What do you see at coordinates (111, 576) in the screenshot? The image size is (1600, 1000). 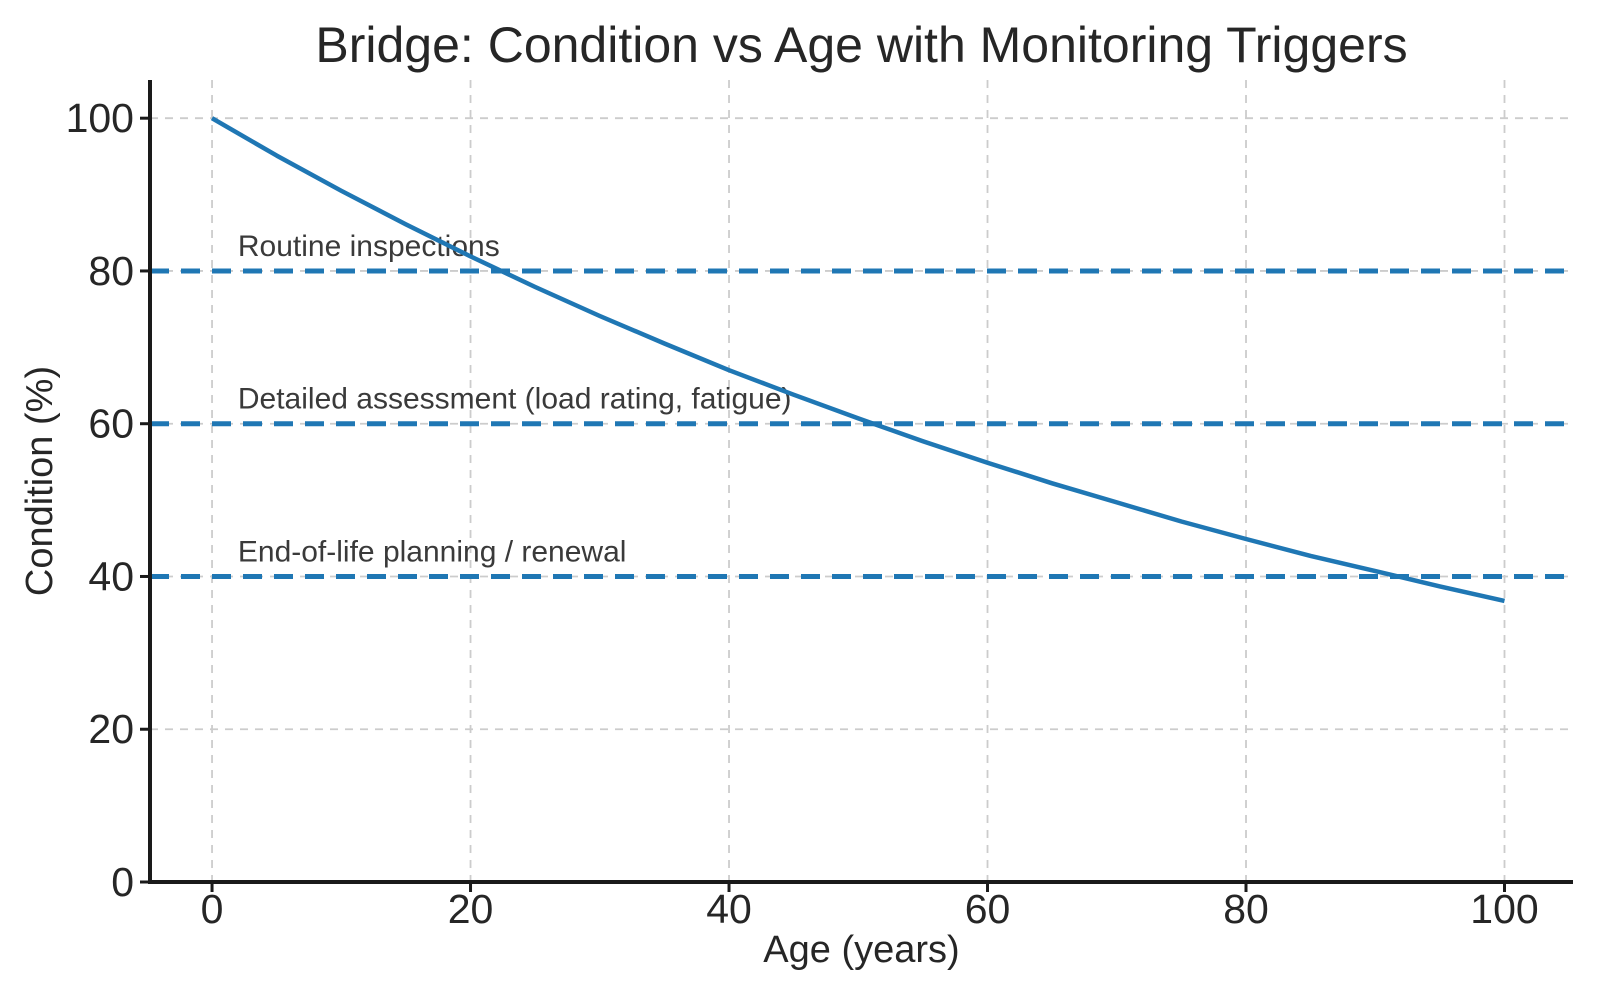 I see `y-tick-label: 40` at bounding box center [111, 576].